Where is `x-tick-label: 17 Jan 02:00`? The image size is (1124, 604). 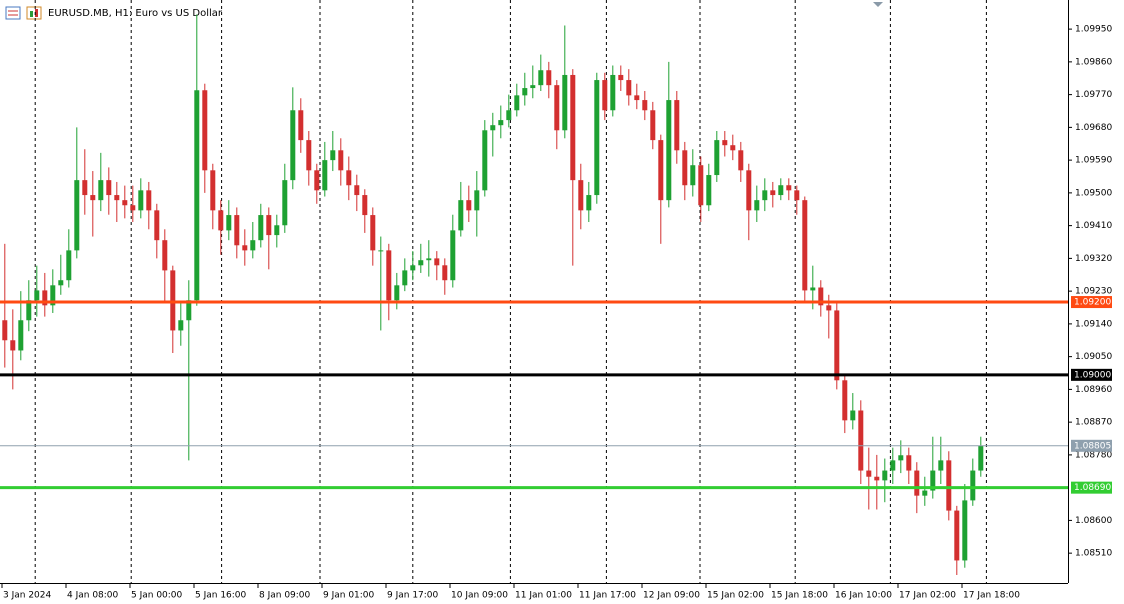 x-tick-label: 17 Jan 02:00 is located at coordinates (927, 596).